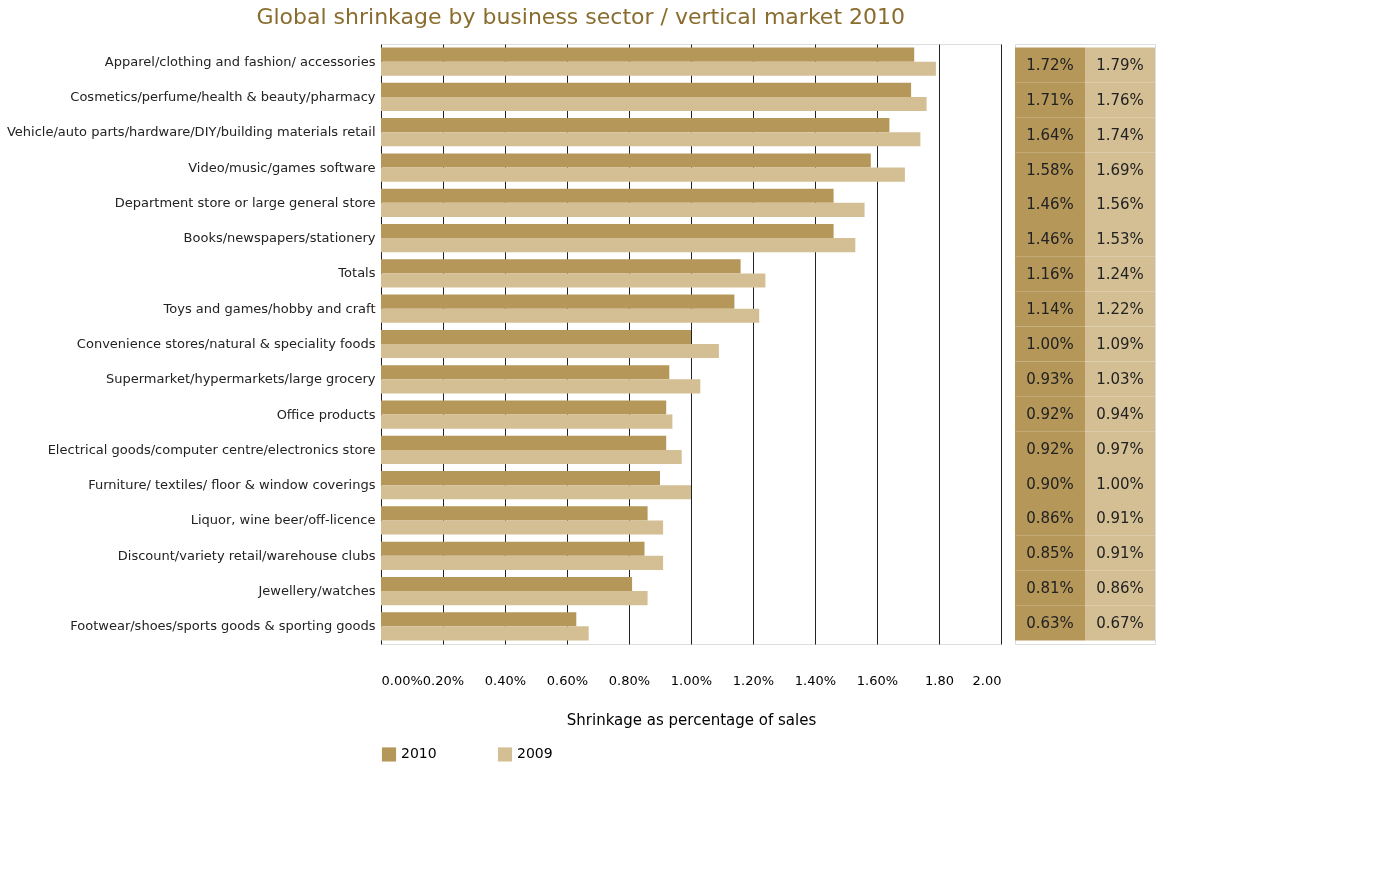 The height and width of the screenshot is (895, 1391). Describe the element at coordinates (567, 680) in the screenshot. I see `x-tick-label: 0.60%` at that location.